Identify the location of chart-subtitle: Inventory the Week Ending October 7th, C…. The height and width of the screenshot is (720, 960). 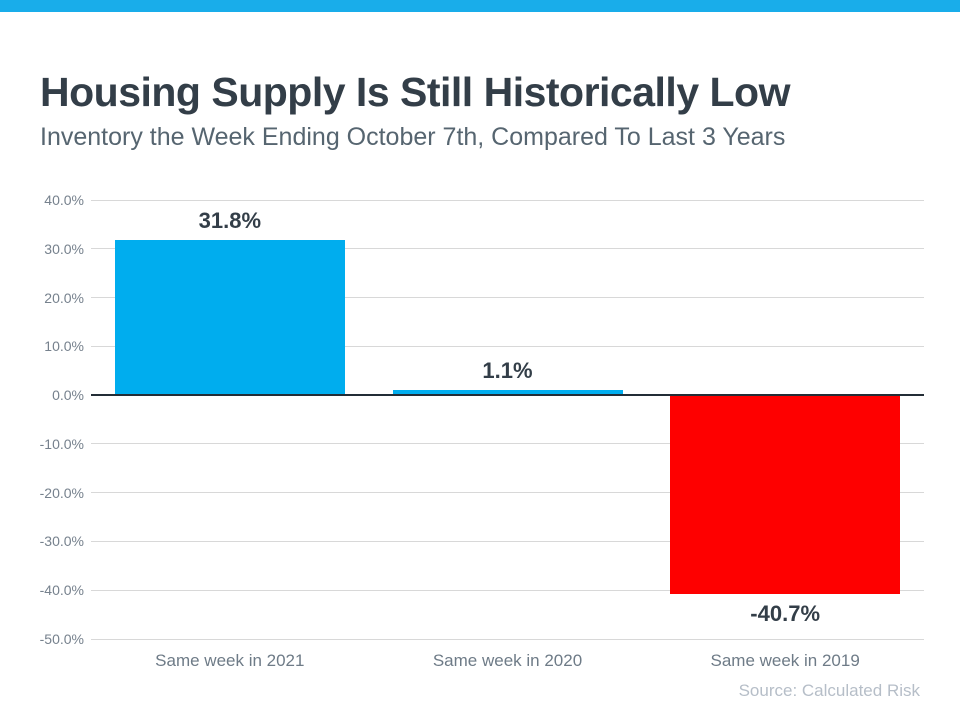
(413, 136).